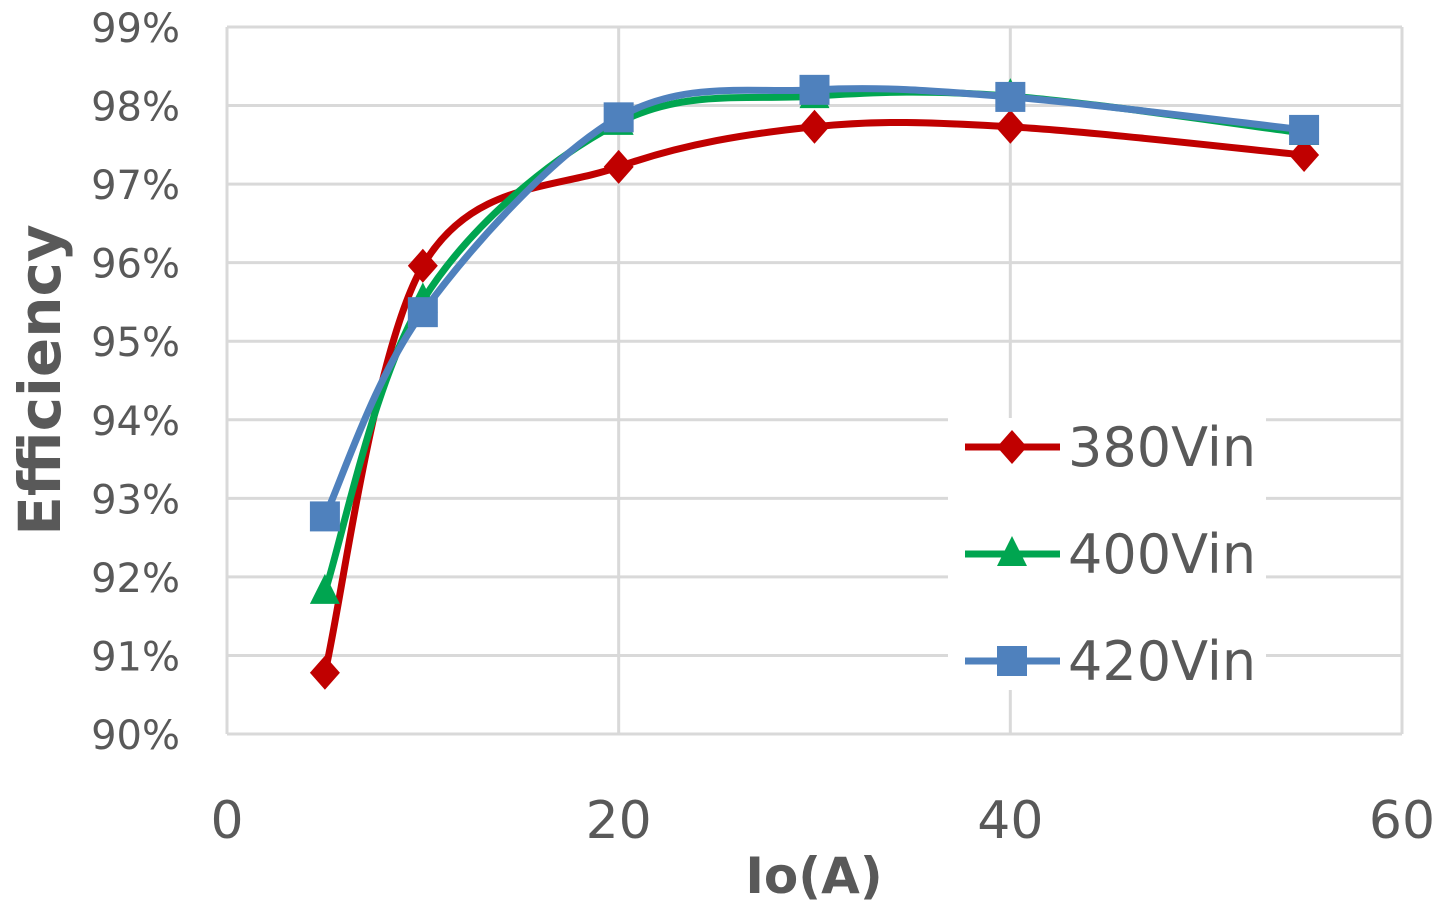 The image size is (1435, 907). What do you see at coordinates (1162, 661) in the screenshot?
I see `legend-label: 420Vin` at bounding box center [1162, 661].